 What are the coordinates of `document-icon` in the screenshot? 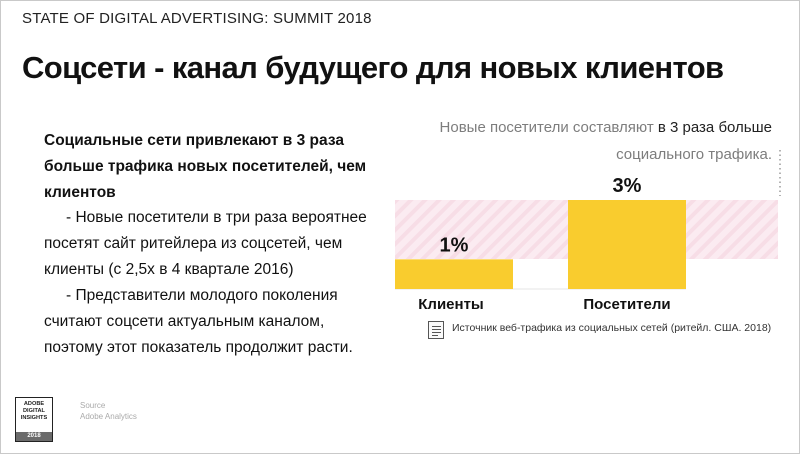 It's located at (436, 330).